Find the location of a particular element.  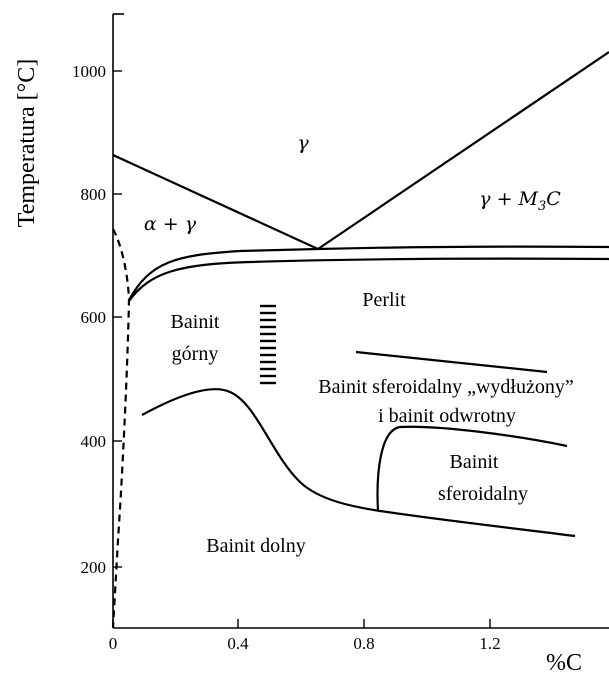

y-tick-label-1000: 1000 is located at coordinates (89, 71).